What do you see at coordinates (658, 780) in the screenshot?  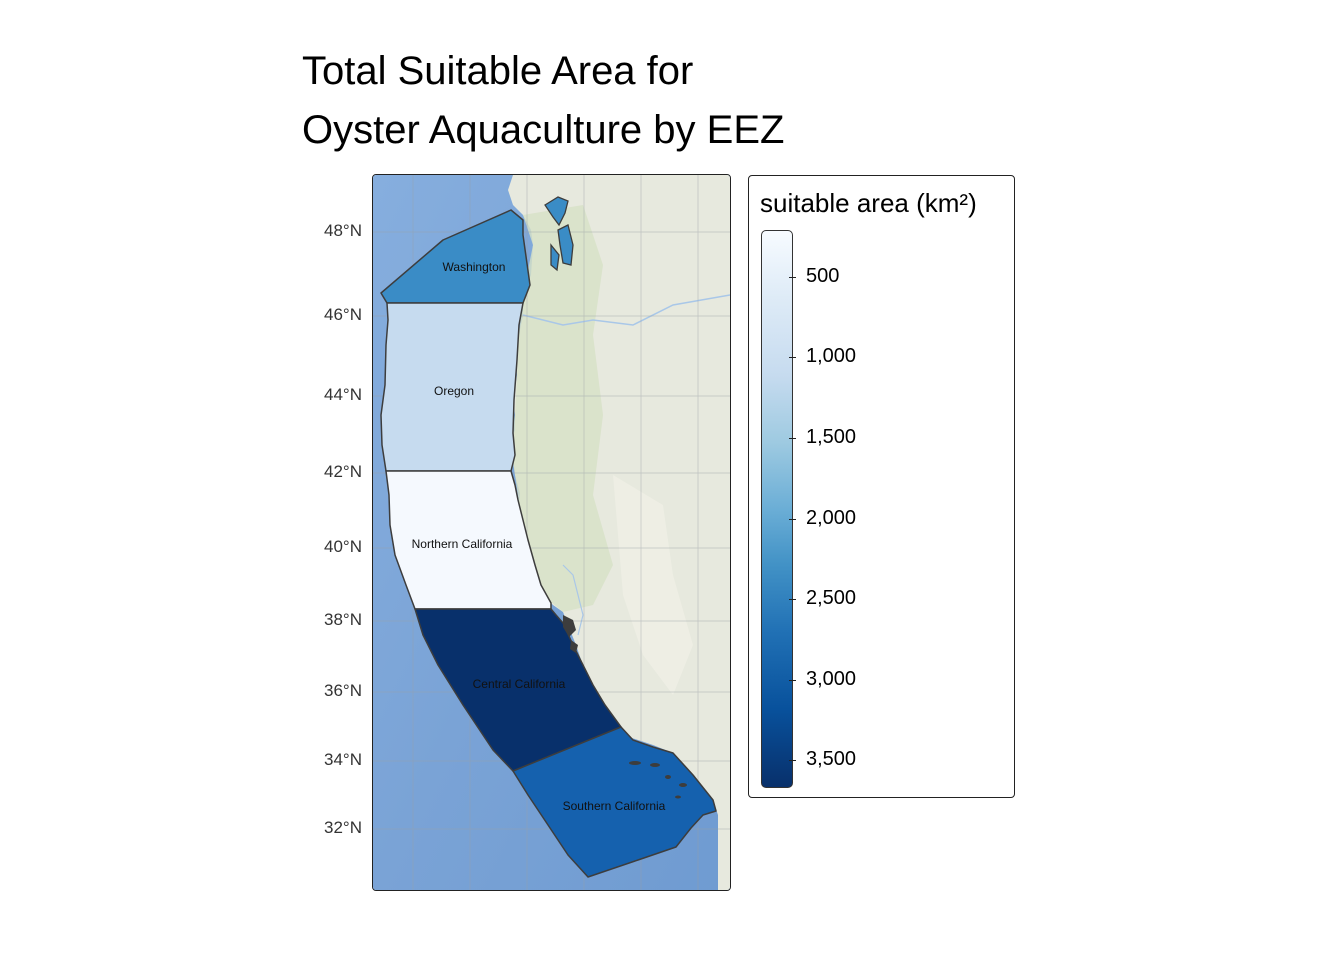 I see `channel-islands` at bounding box center [658, 780].